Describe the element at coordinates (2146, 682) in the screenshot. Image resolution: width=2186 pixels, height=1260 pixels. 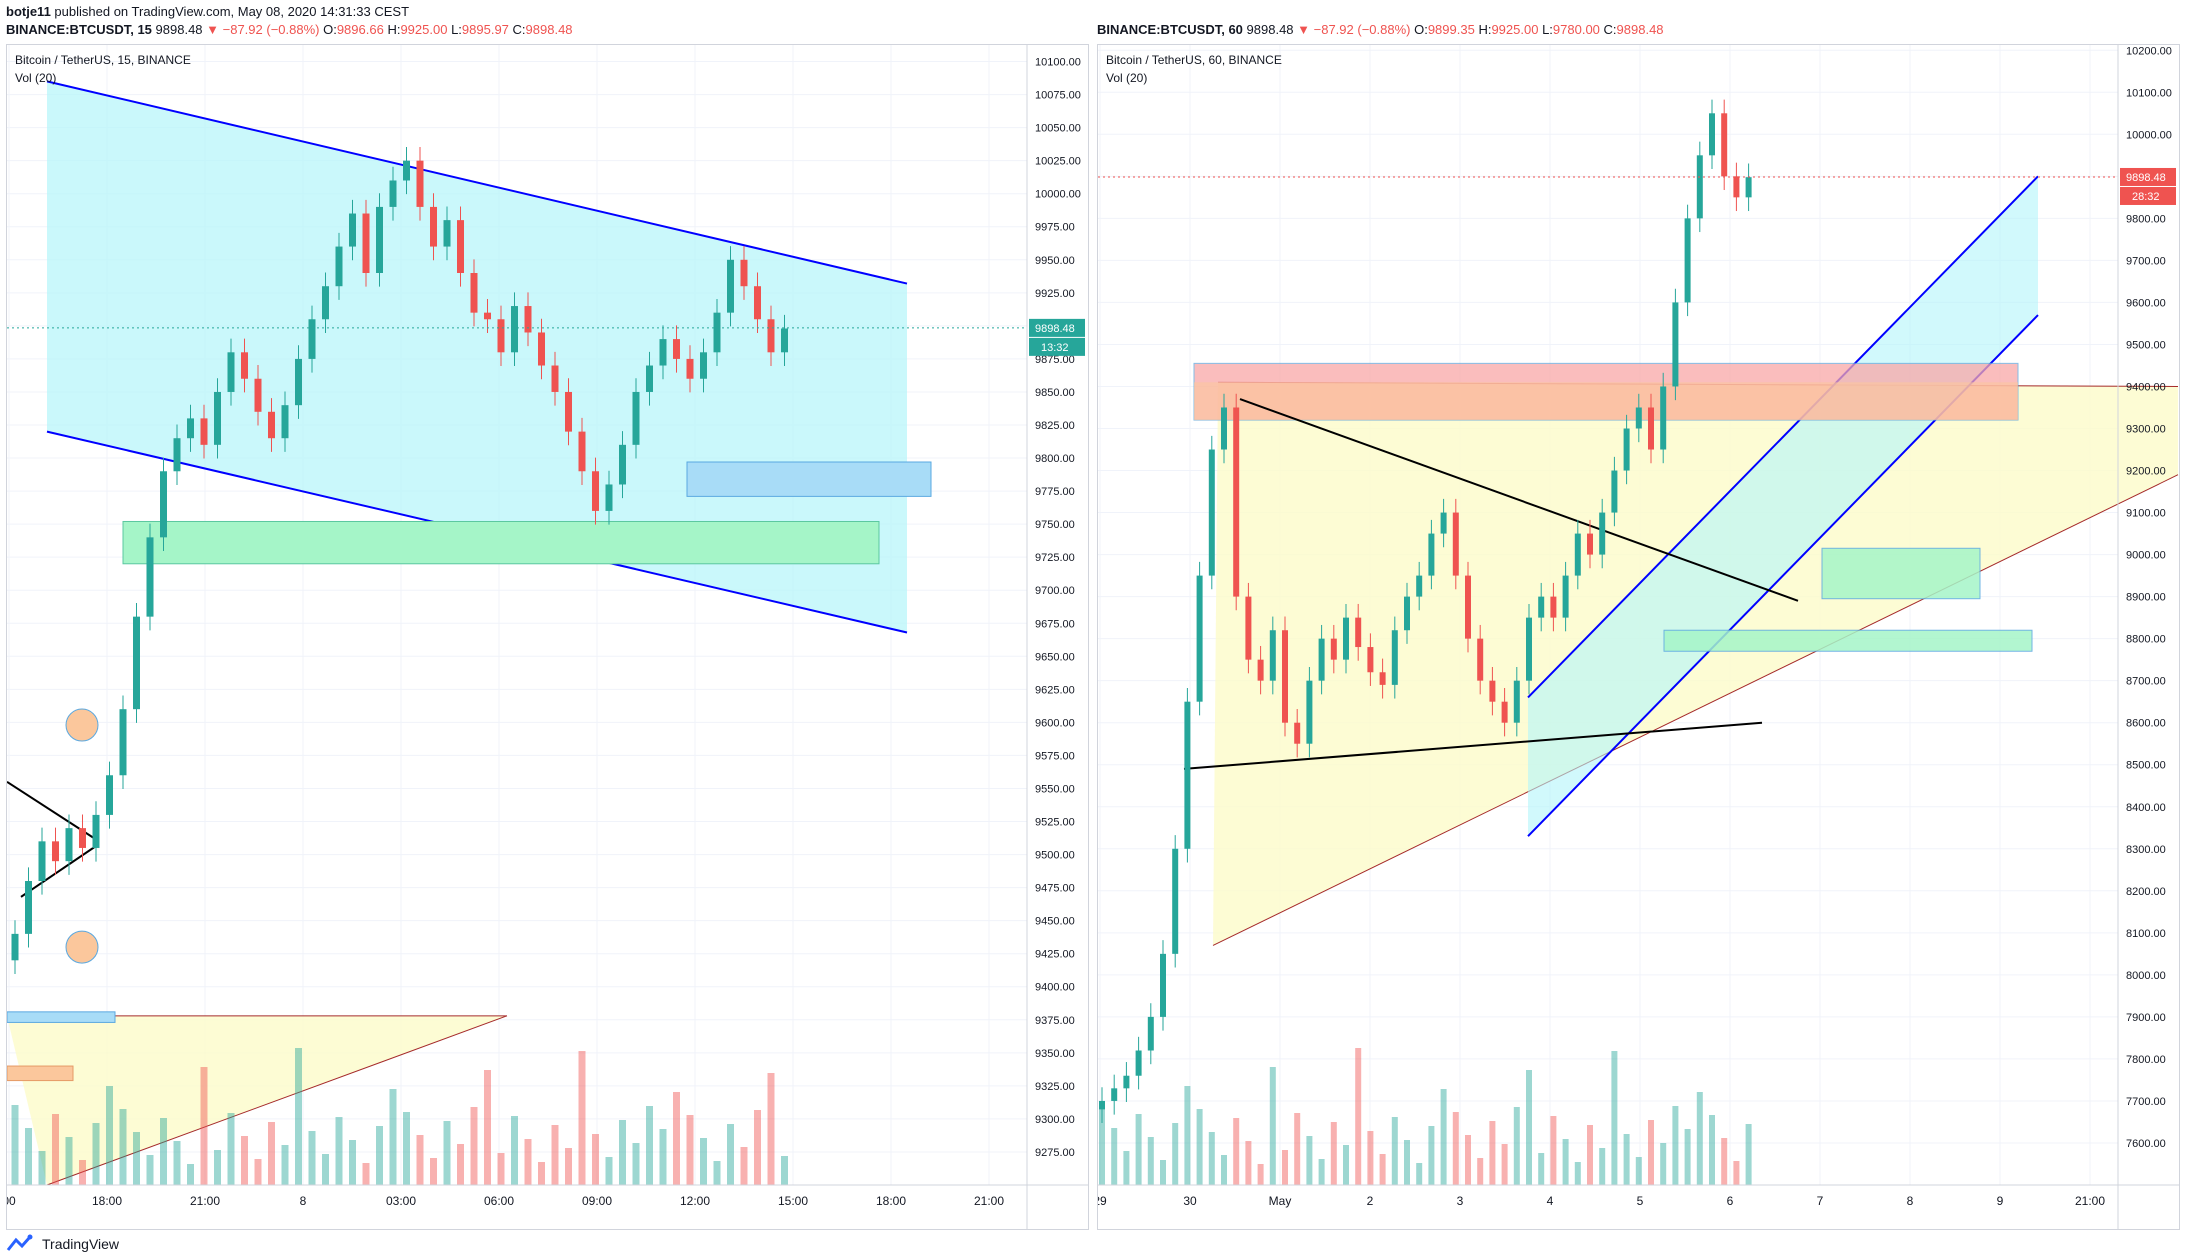
I see `price-tick-label: 8700.00` at that location.